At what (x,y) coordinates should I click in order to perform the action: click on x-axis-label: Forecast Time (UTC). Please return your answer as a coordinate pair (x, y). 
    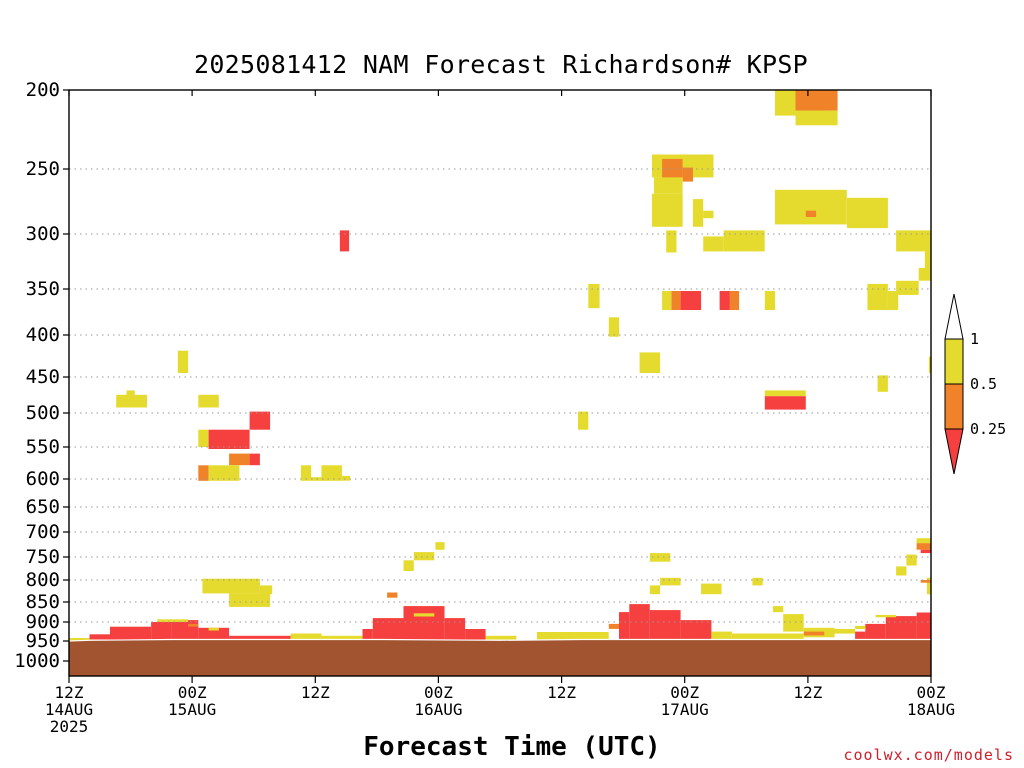
    Looking at the image, I should click on (512, 747).